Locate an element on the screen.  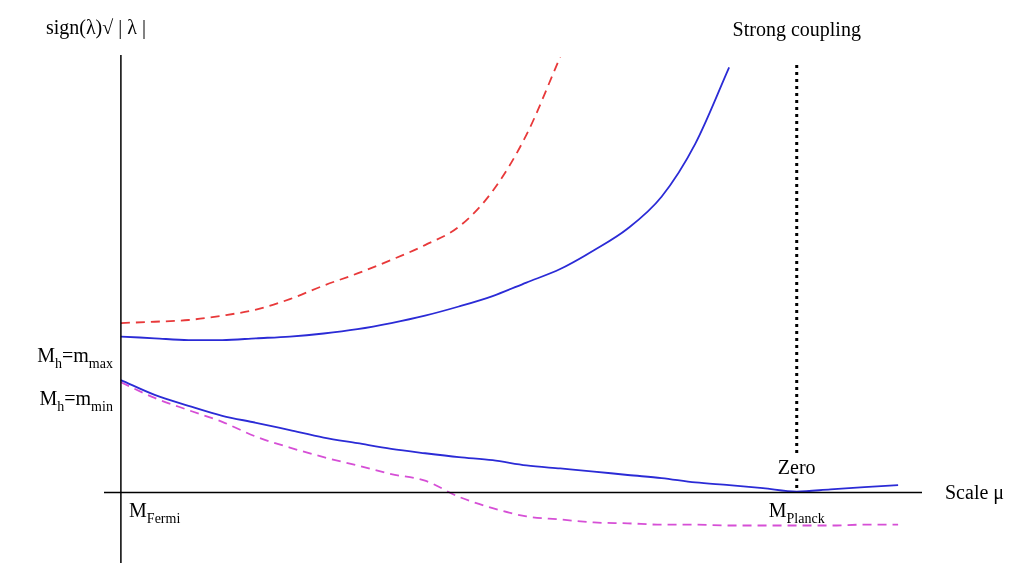
x-axis-title: Scale μ is located at coordinates (975, 493).